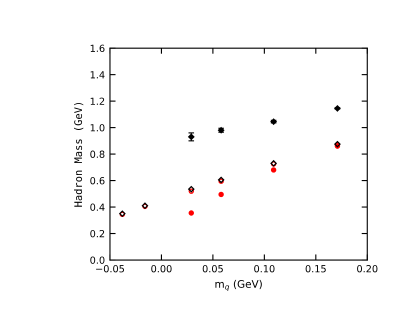  Describe the element at coordinates (264, 268) in the screenshot. I see `x-tick-label: 0.10` at that location.